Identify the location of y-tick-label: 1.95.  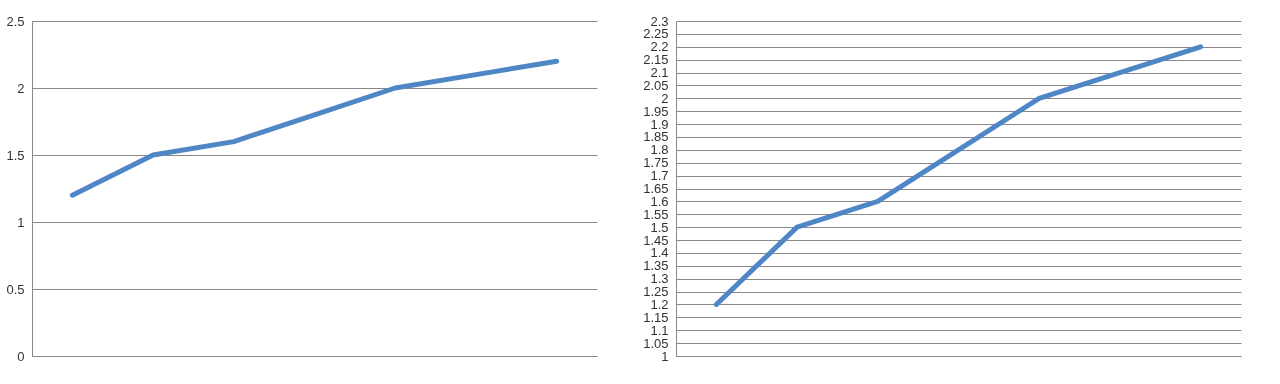
(656, 111).